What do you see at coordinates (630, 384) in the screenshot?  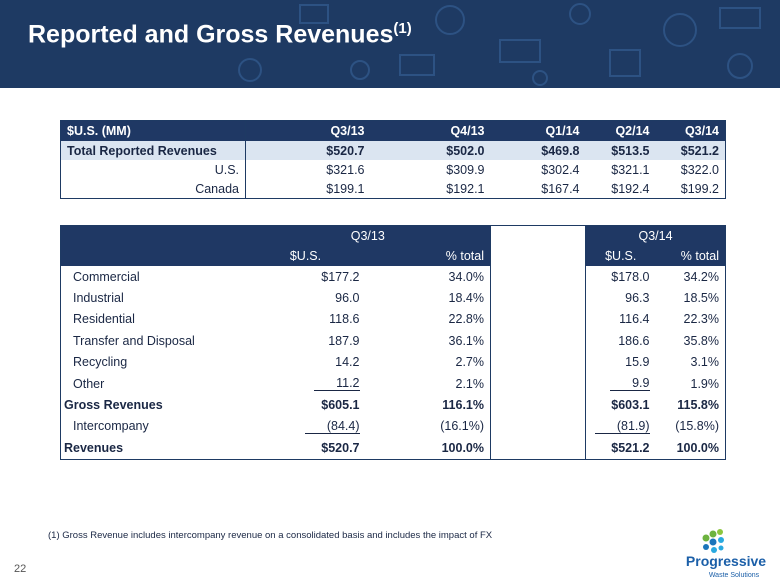 I see `underlined-value: 9.9` at bounding box center [630, 384].